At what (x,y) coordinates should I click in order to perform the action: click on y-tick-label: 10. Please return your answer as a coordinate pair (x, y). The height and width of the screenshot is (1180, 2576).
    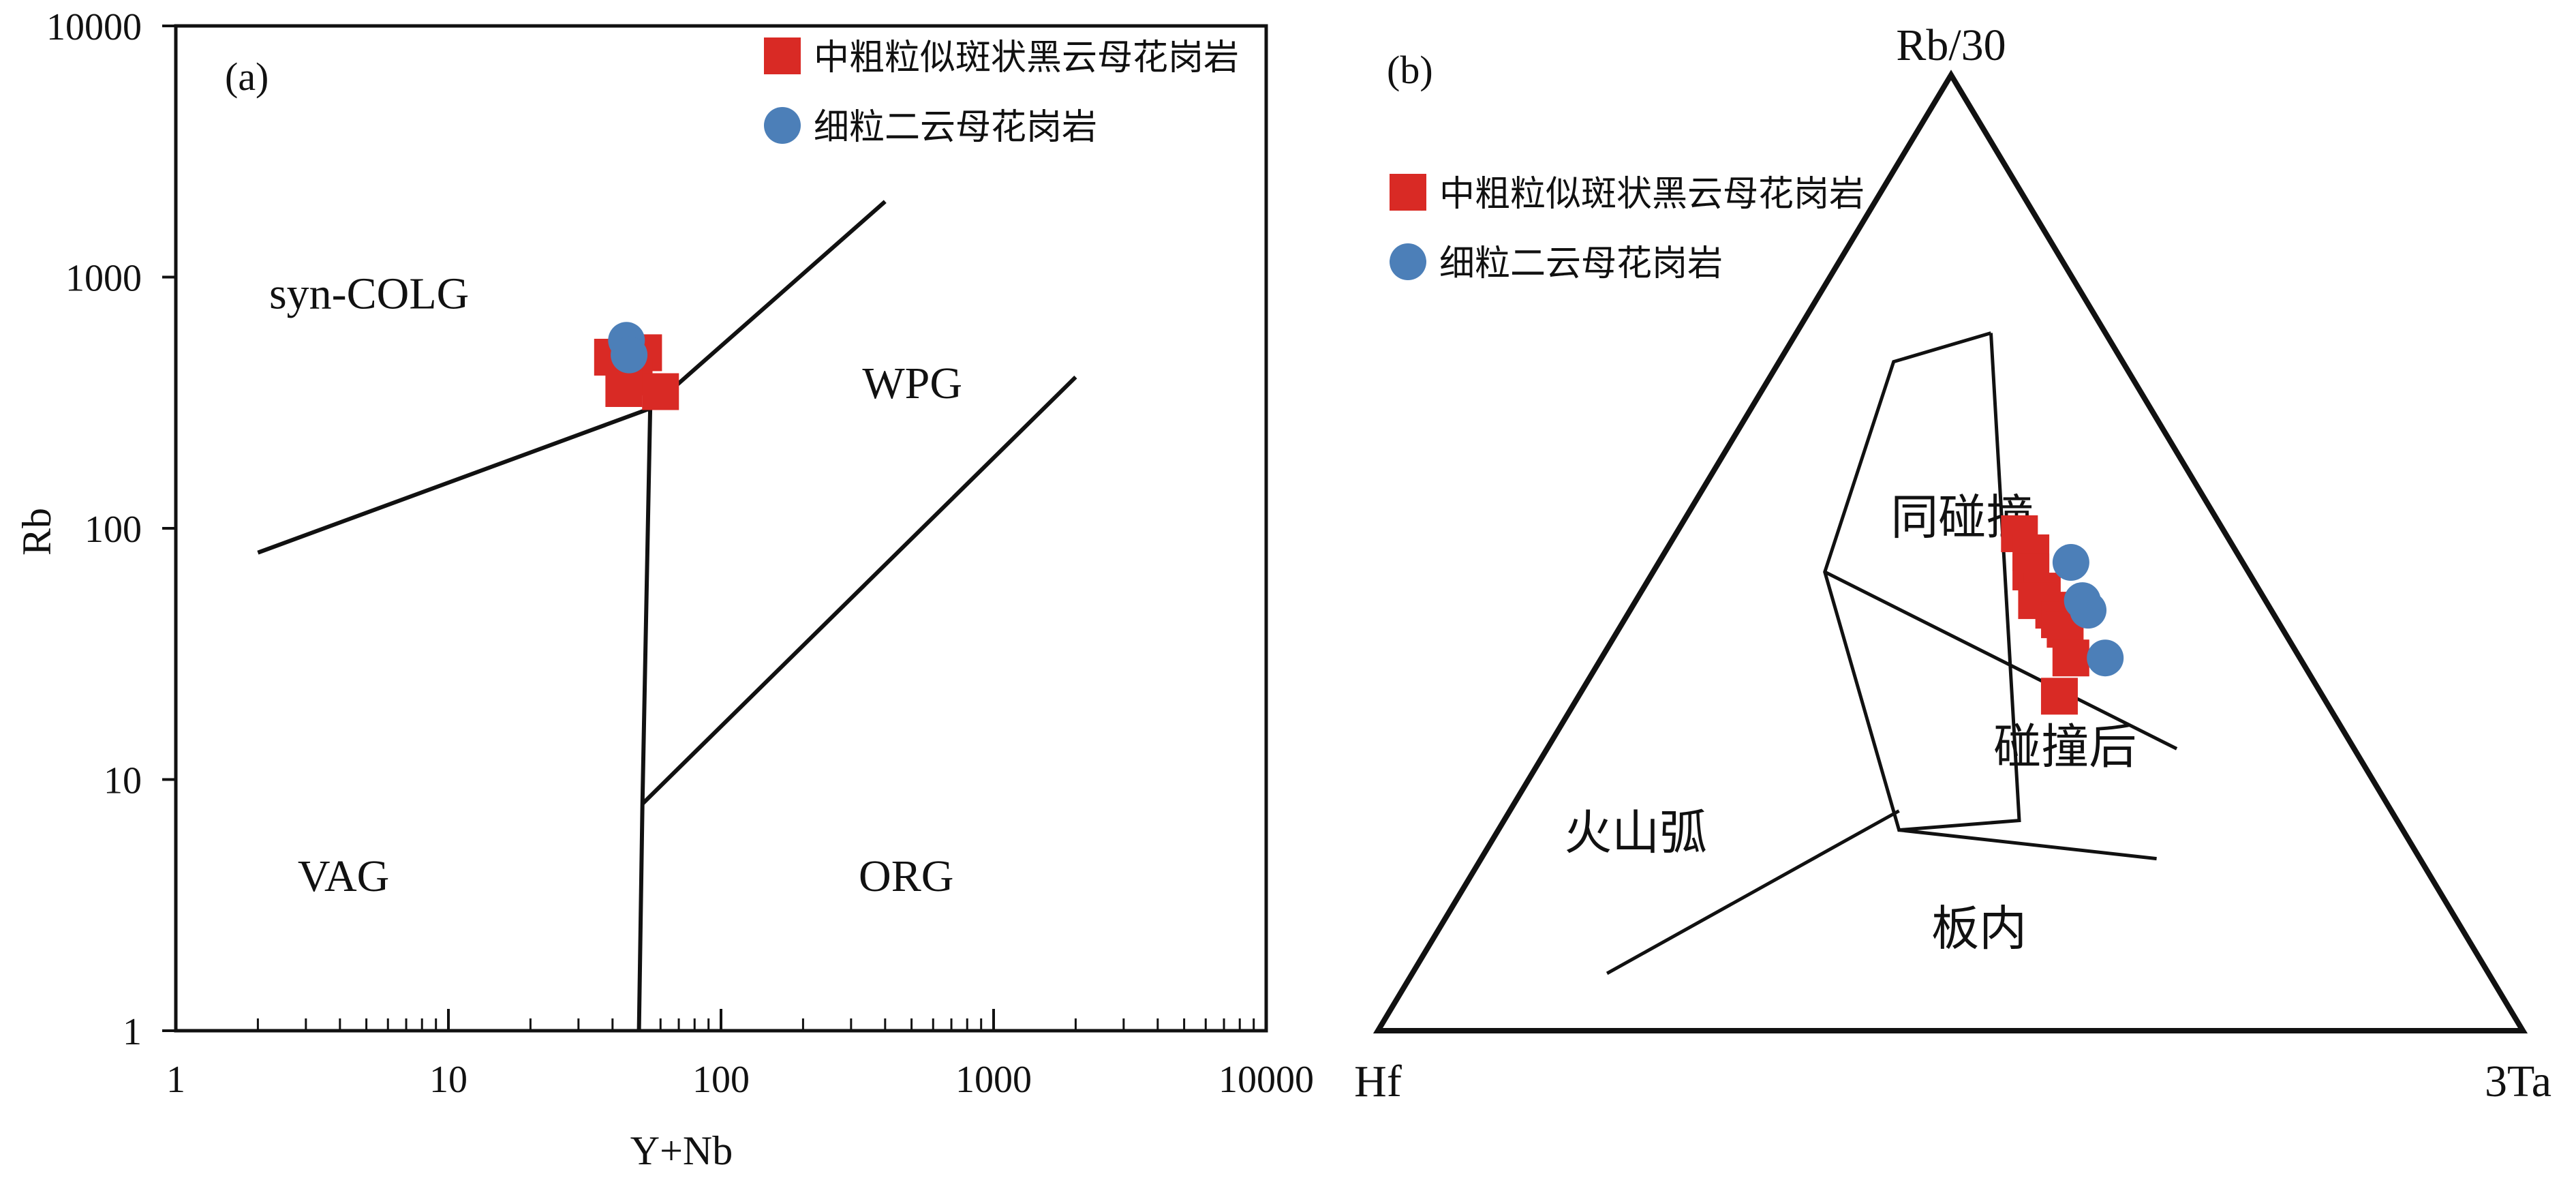
    Looking at the image, I should click on (123, 781).